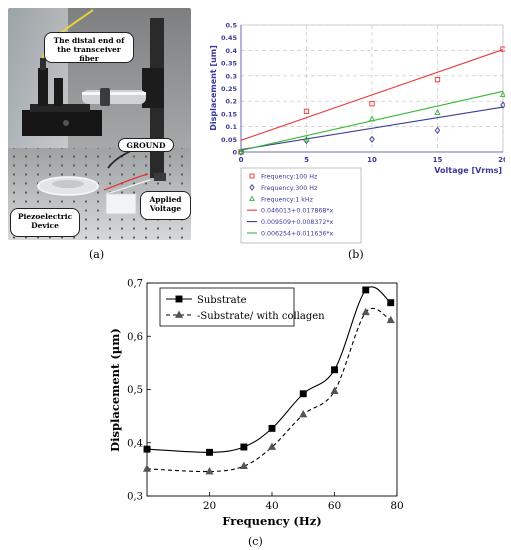 Image resolution: width=511 pixels, height=550 pixels. Describe the element at coordinates (306, 160) in the screenshot. I see `x-tick-label: 5` at that location.